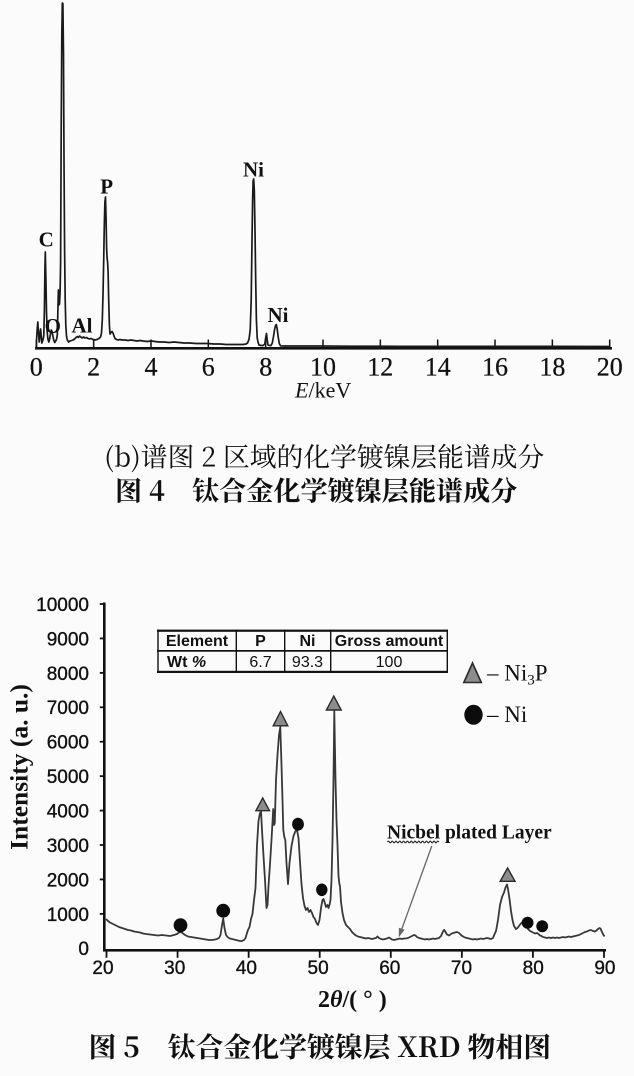 Image resolution: width=634 pixels, height=1076 pixels. I want to click on svg-text: 5000, so click(68, 777).